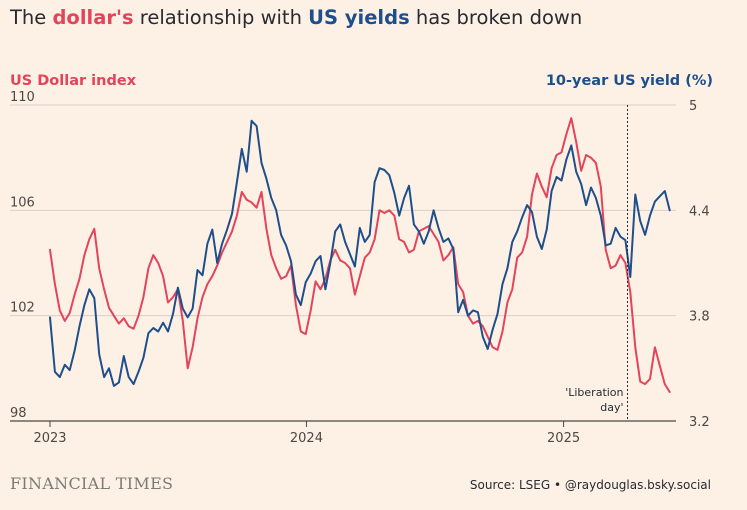  I want to click on right-tick-label: 3.2, so click(699, 422).